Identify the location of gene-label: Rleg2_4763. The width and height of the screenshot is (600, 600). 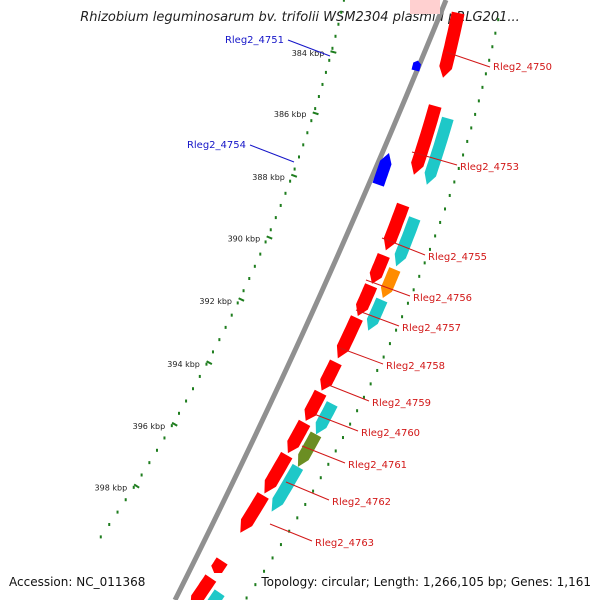
(344, 543).